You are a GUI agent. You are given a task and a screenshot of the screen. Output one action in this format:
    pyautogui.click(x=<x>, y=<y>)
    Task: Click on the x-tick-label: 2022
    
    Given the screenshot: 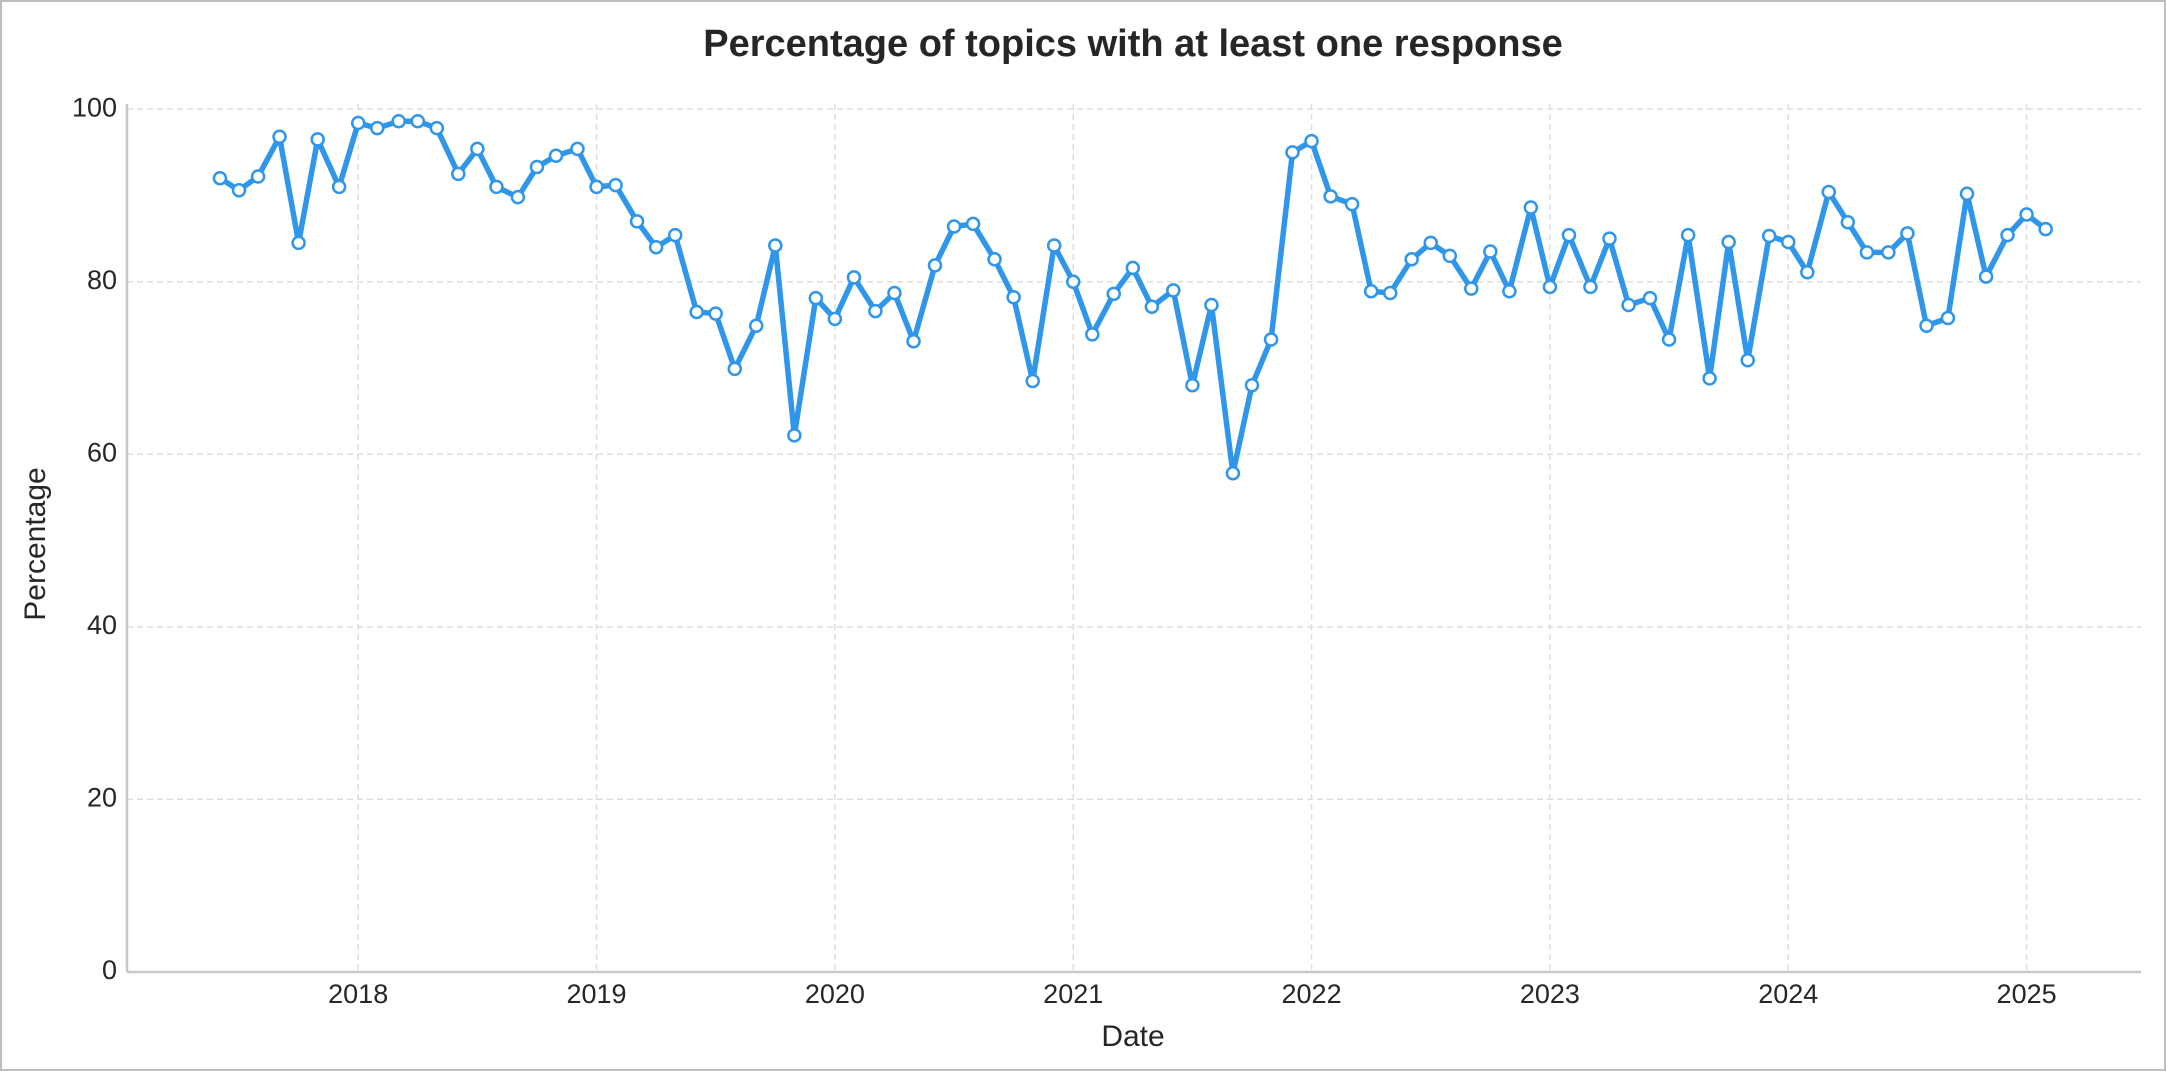 What is the action you would take?
    pyautogui.click(x=1312, y=994)
    